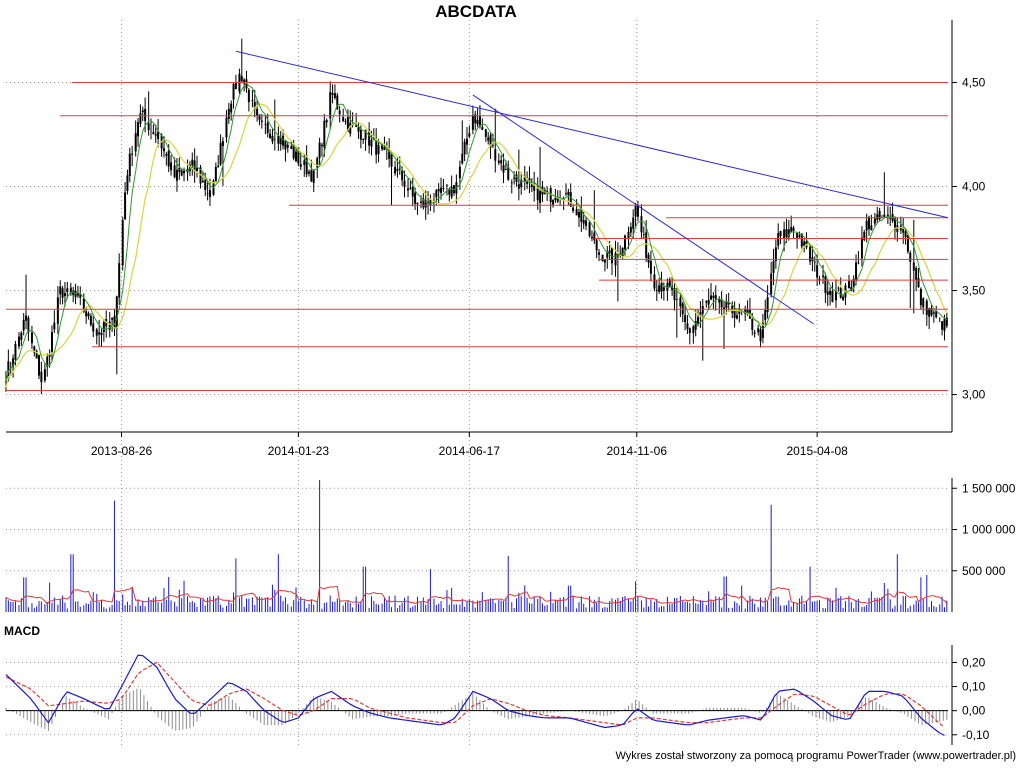 The height and width of the screenshot is (768, 1024). What do you see at coordinates (299, 451) in the screenshot?
I see `x-tick-label: 2014-01-23` at bounding box center [299, 451].